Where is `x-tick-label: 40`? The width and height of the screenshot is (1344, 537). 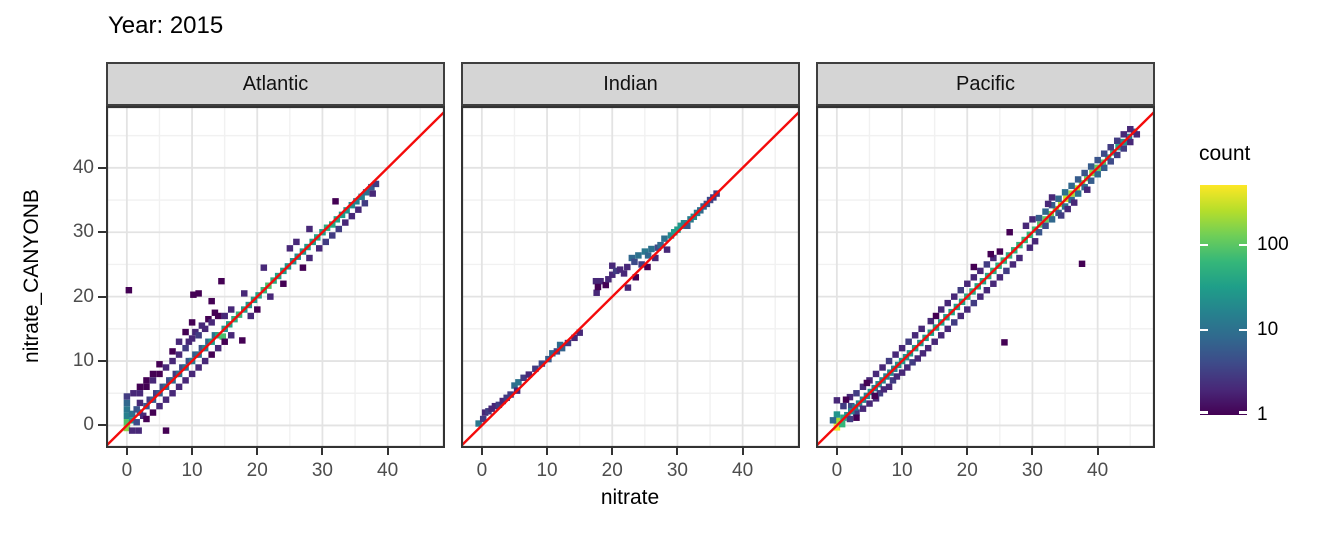 x-tick-label: 40 is located at coordinates (388, 470).